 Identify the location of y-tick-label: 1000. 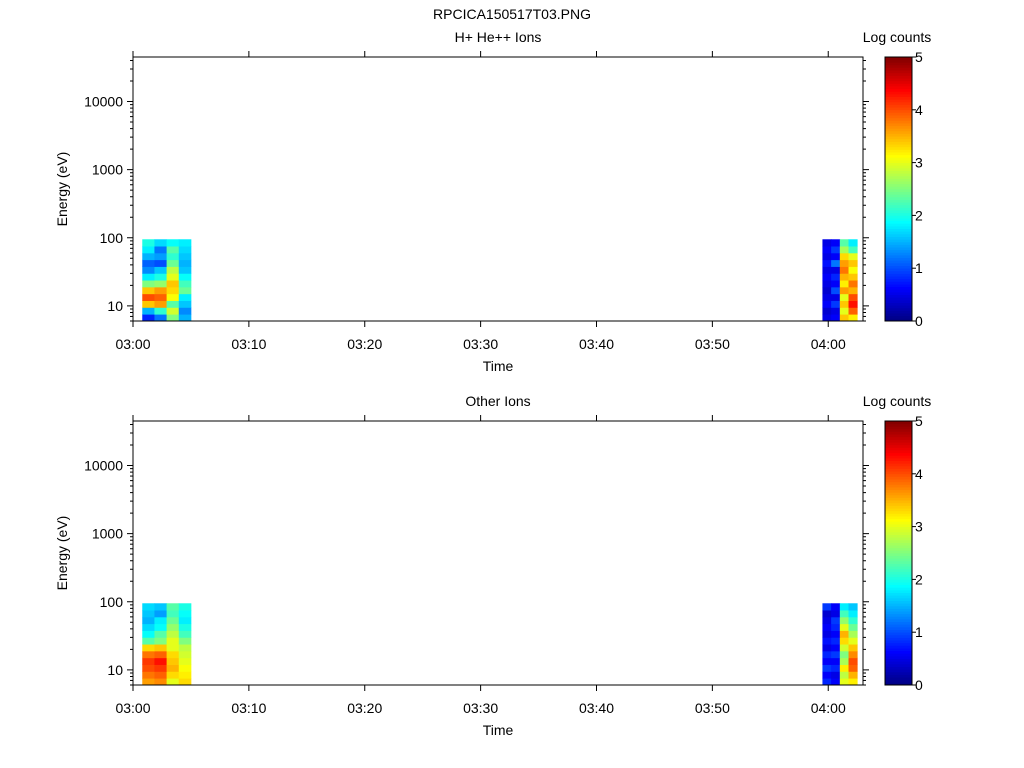
(107, 170).